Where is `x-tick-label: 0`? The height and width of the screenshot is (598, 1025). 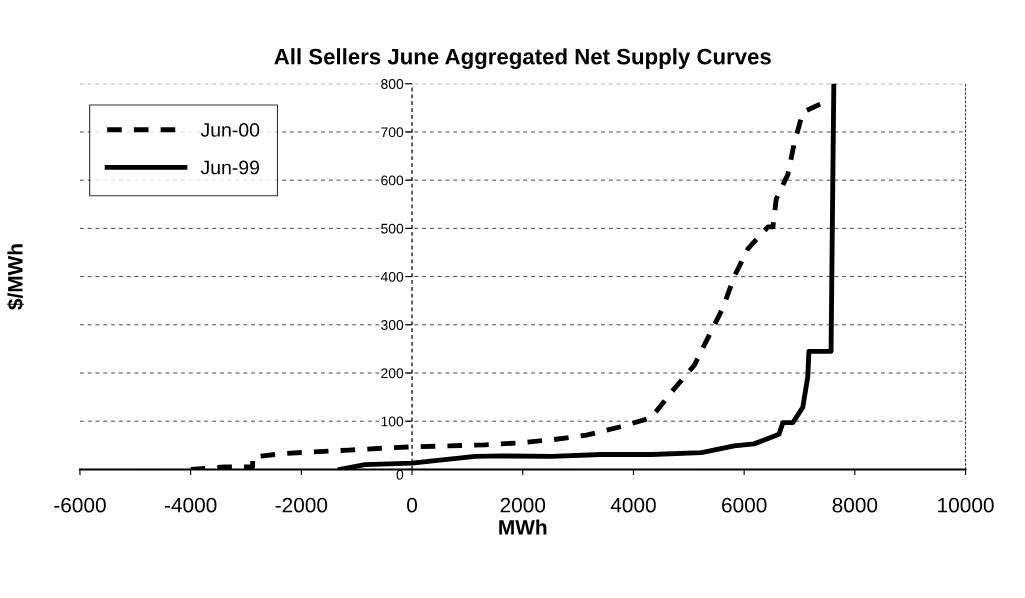
x-tick-label: 0 is located at coordinates (412, 505).